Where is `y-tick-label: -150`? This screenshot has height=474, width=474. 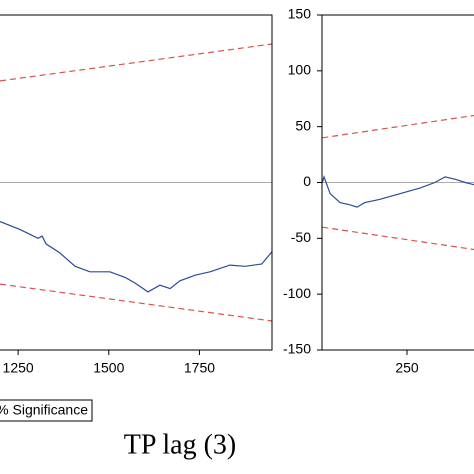
y-tick-label: -150 is located at coordinates (297, 349).